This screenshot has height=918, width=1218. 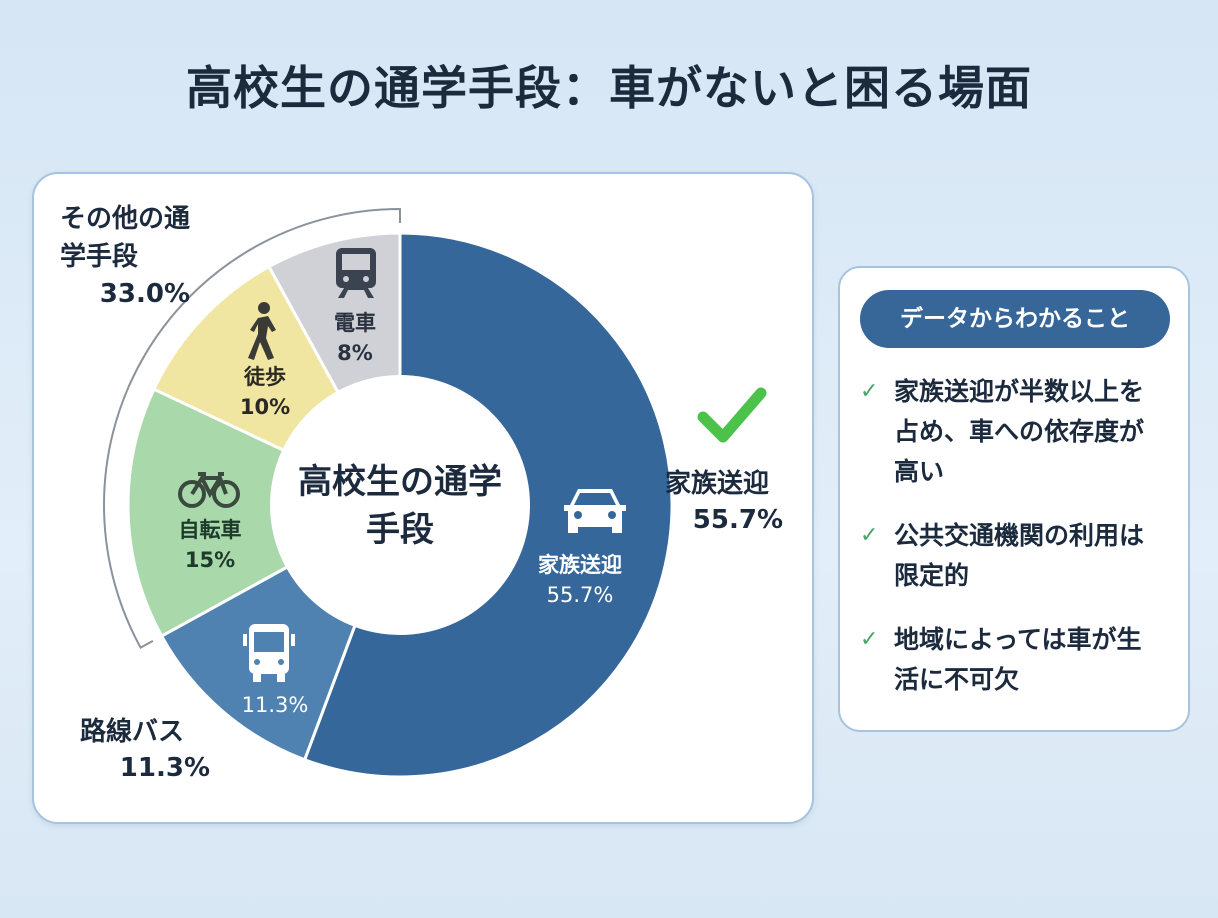 What do you see at coordinates (144, 294) in the screenshot?
I see `others-value: 33.0%` at bounding box center [144, 294].